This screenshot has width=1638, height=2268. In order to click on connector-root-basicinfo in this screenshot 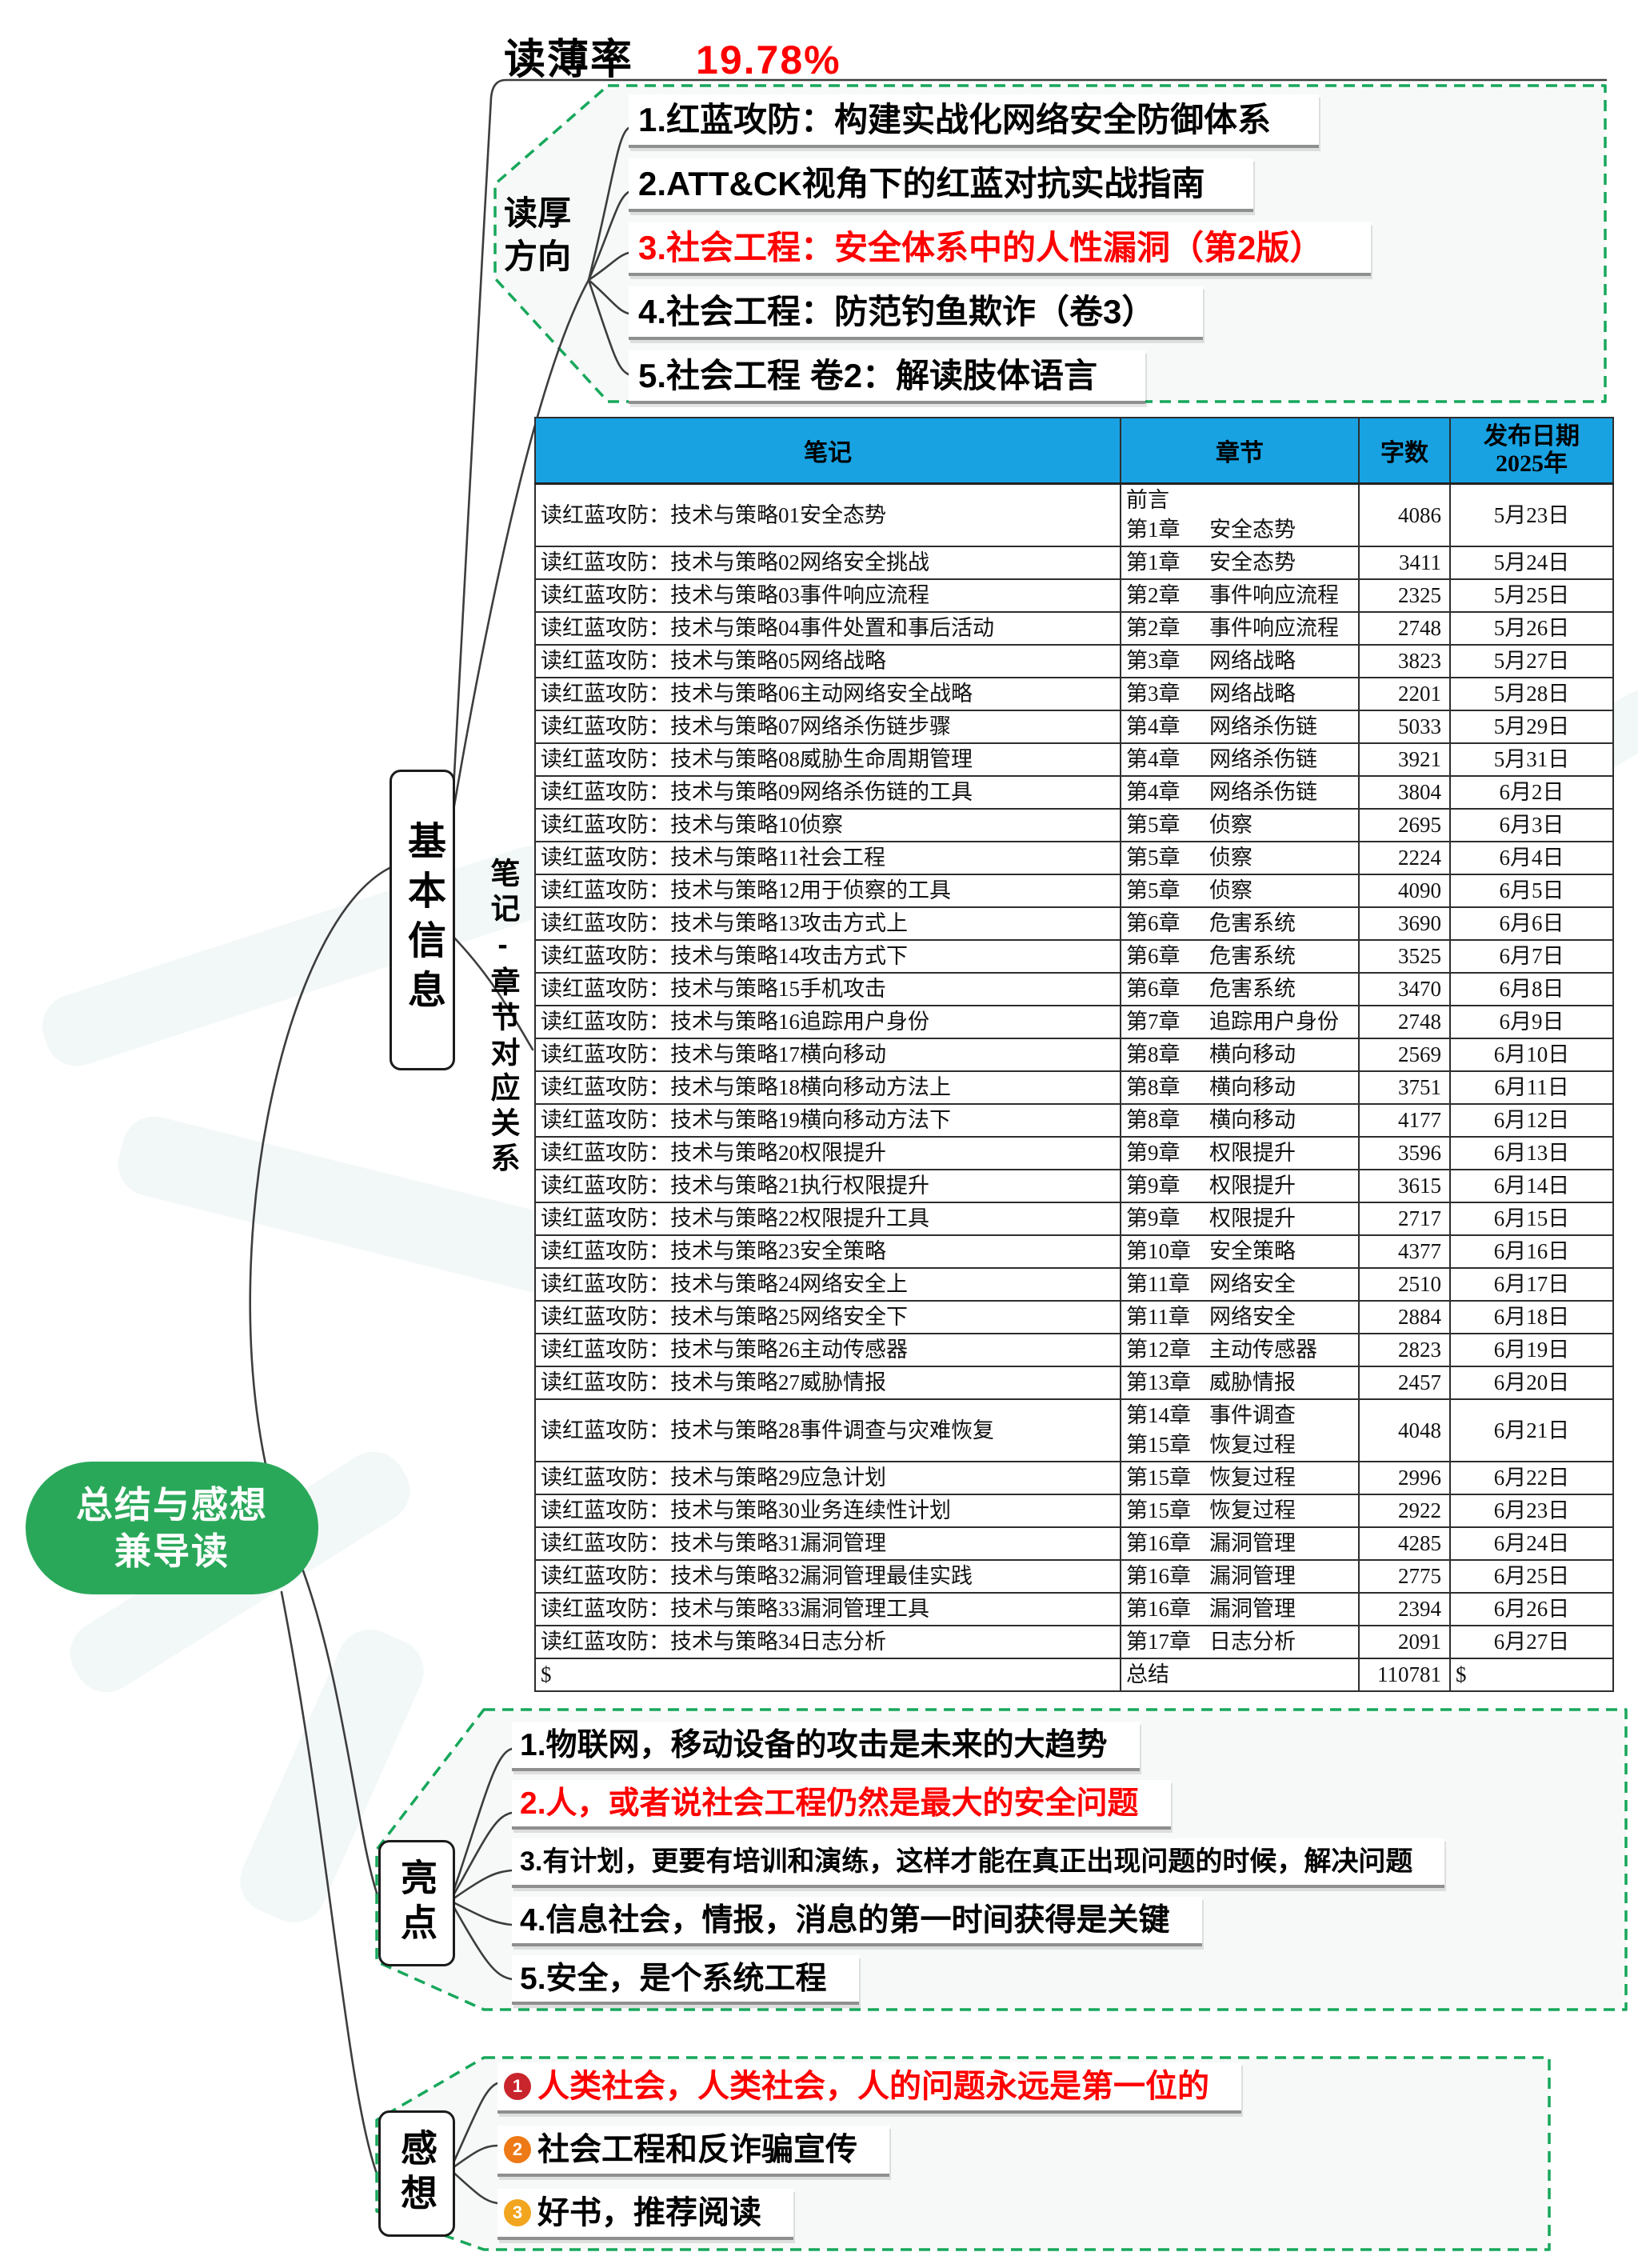, I will do `click(320, 1166)`.